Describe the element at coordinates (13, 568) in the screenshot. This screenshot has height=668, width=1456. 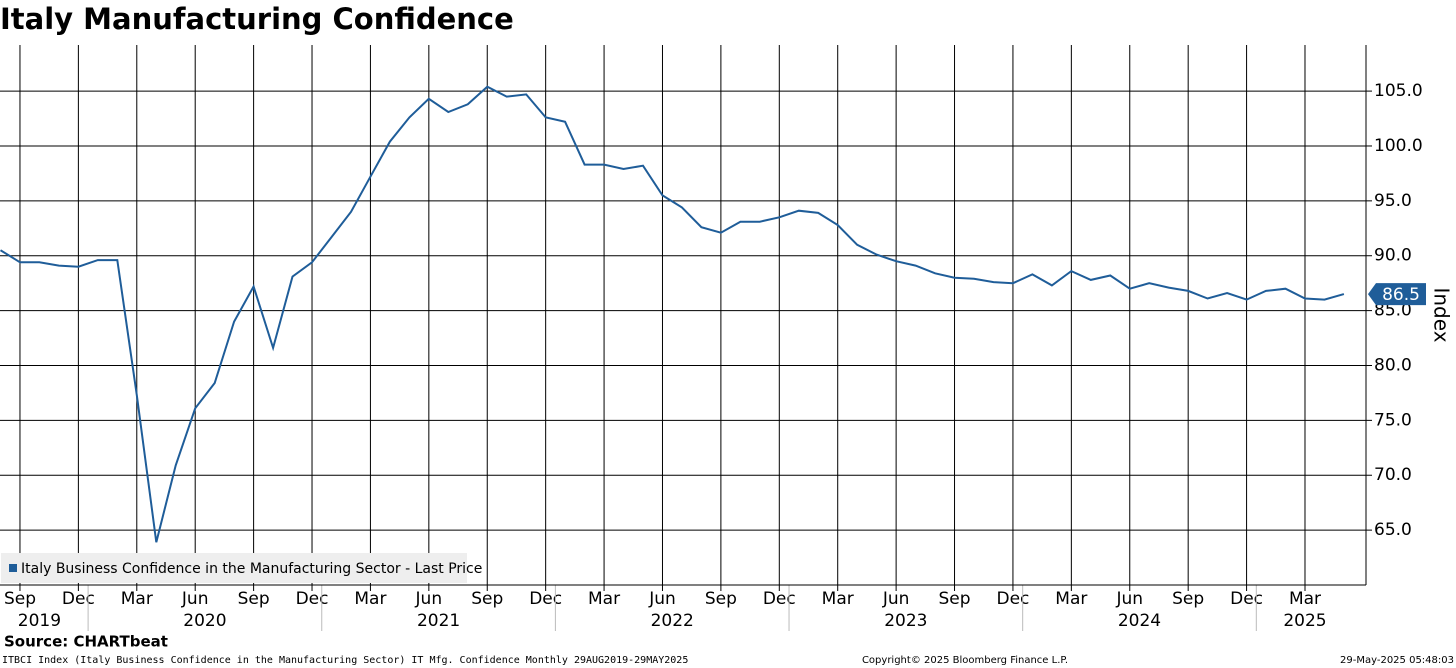
I see `legend-swatch` at that location.